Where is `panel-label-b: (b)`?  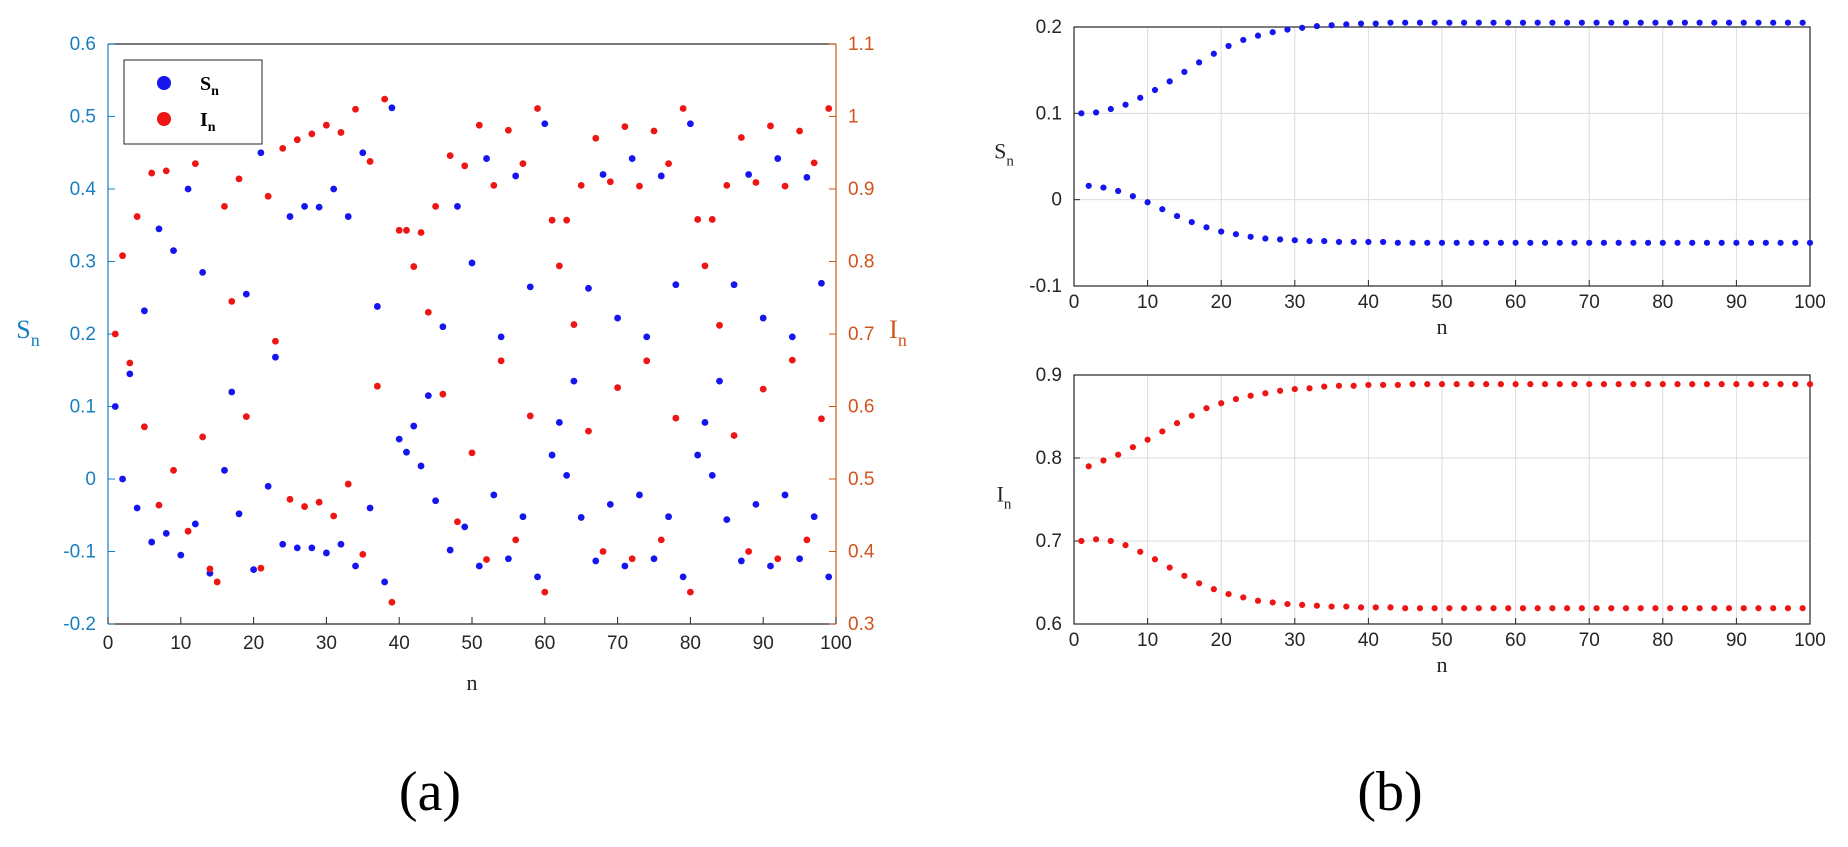 panel-label-b: (b) is located at coordinates (1389, 792).